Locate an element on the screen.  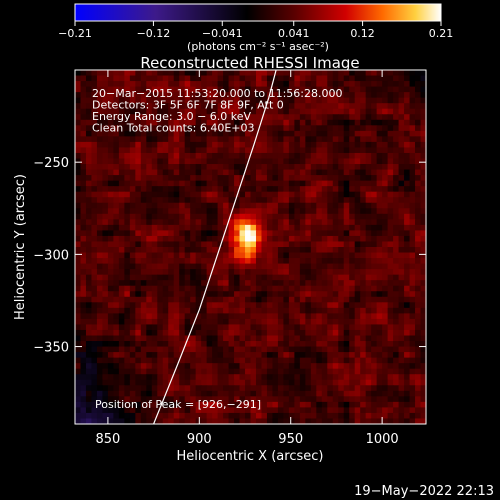
x-tick-label: 1000 is located at coordinates (382, 439).